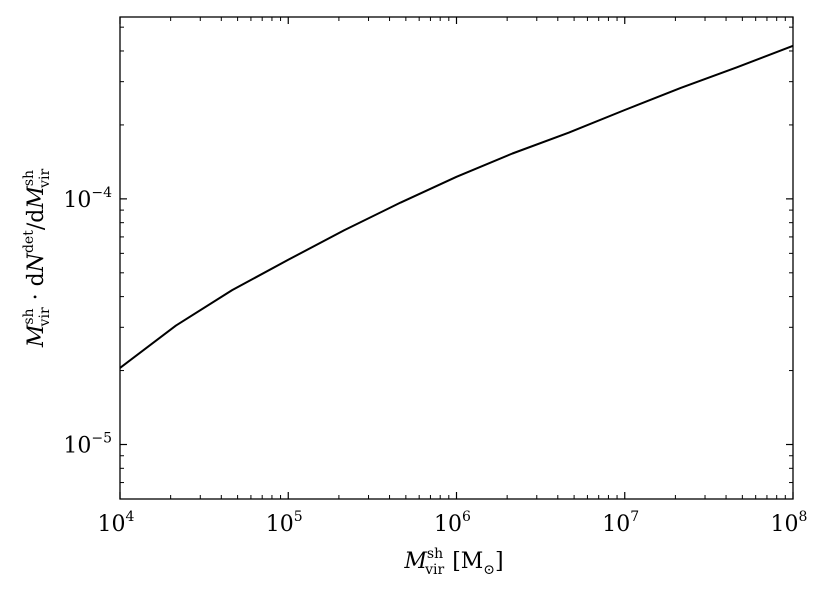 This screenshot has width=830, height=593. What do you see at coordinates (452, 523) in the screenshot?
I see `x-tick-label: 106` at bounding box center [452, 523].